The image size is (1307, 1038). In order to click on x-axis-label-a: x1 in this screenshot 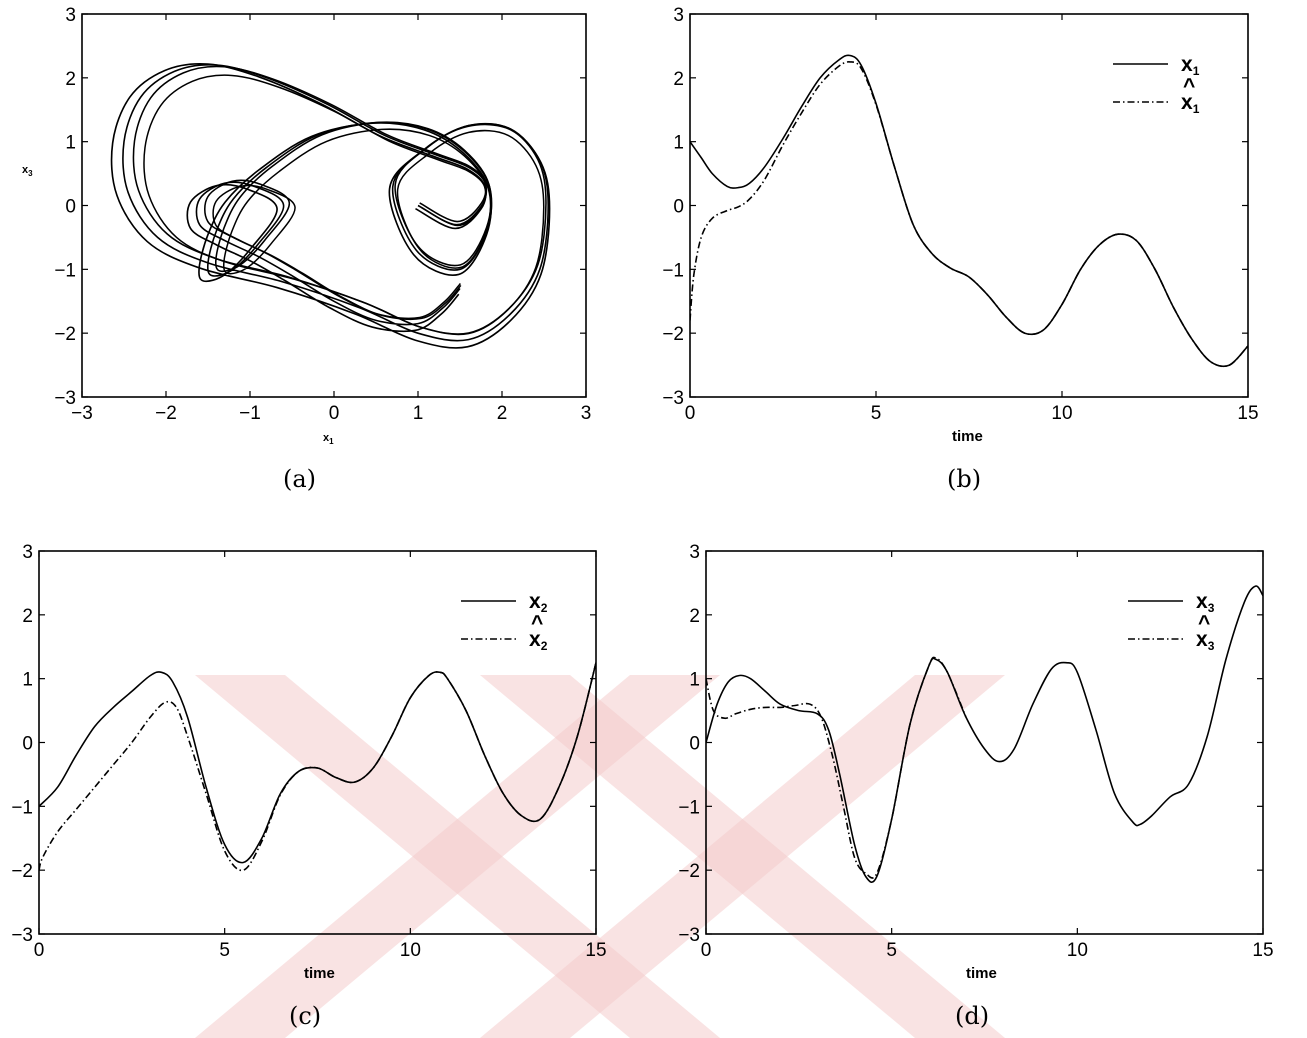, I will do `click(328, 439)`.